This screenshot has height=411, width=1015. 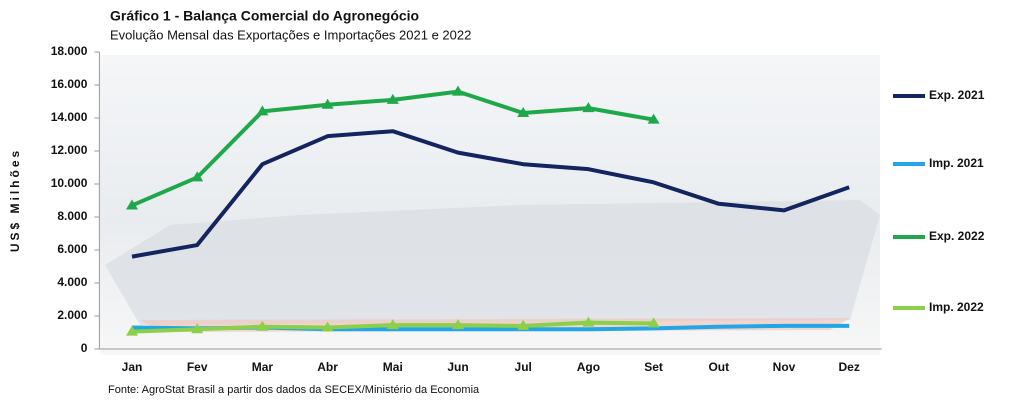 I want to click on x-tick-label: Set, so click(x=653, y=367).